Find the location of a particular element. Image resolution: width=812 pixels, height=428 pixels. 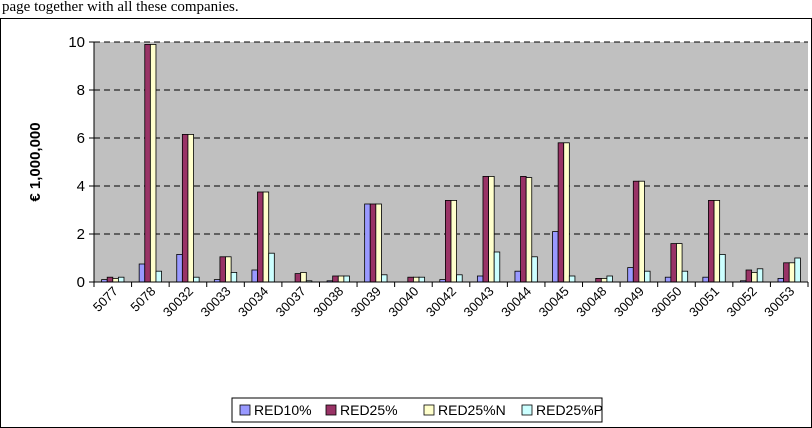

y-tick-labels: 0 2 4 6 8 10 is located at coordinates (76, 162).